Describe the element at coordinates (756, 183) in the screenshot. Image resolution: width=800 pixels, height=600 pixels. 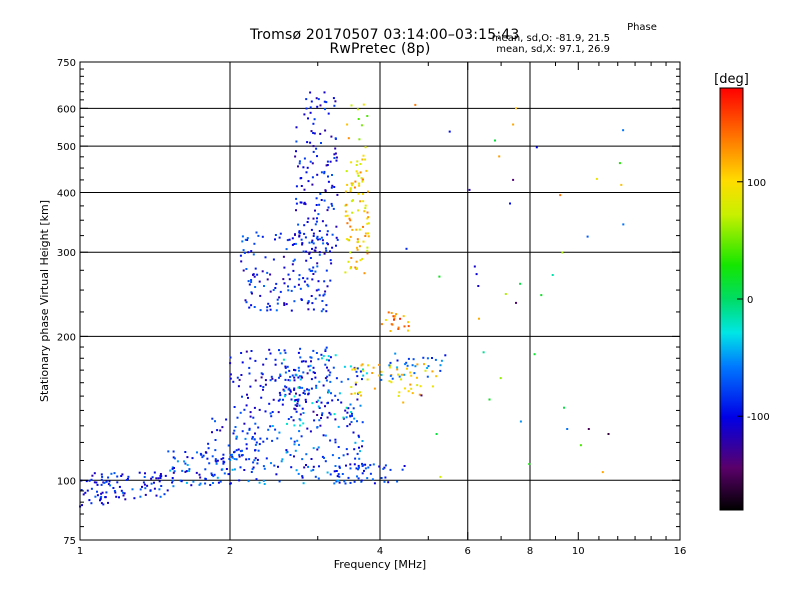
I see `colorbar-tick-label: 100` at that location.